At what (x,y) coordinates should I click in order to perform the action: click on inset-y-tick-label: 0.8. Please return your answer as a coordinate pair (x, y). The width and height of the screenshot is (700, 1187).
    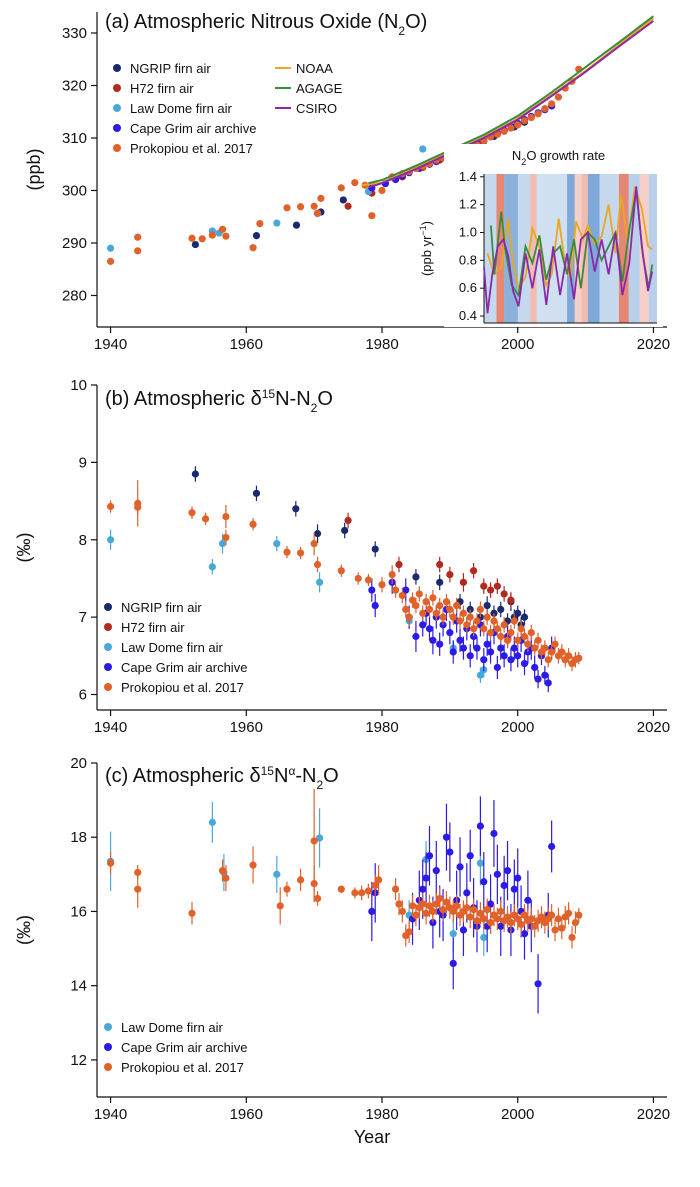
    Looking at the image, I should click on (468, 259).